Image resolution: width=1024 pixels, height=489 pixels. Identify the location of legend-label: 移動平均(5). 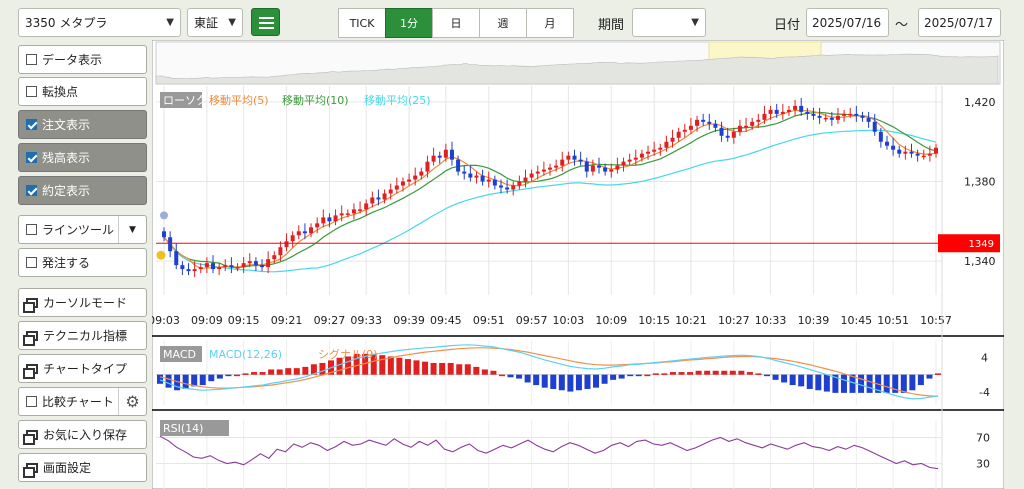
(239, 100).